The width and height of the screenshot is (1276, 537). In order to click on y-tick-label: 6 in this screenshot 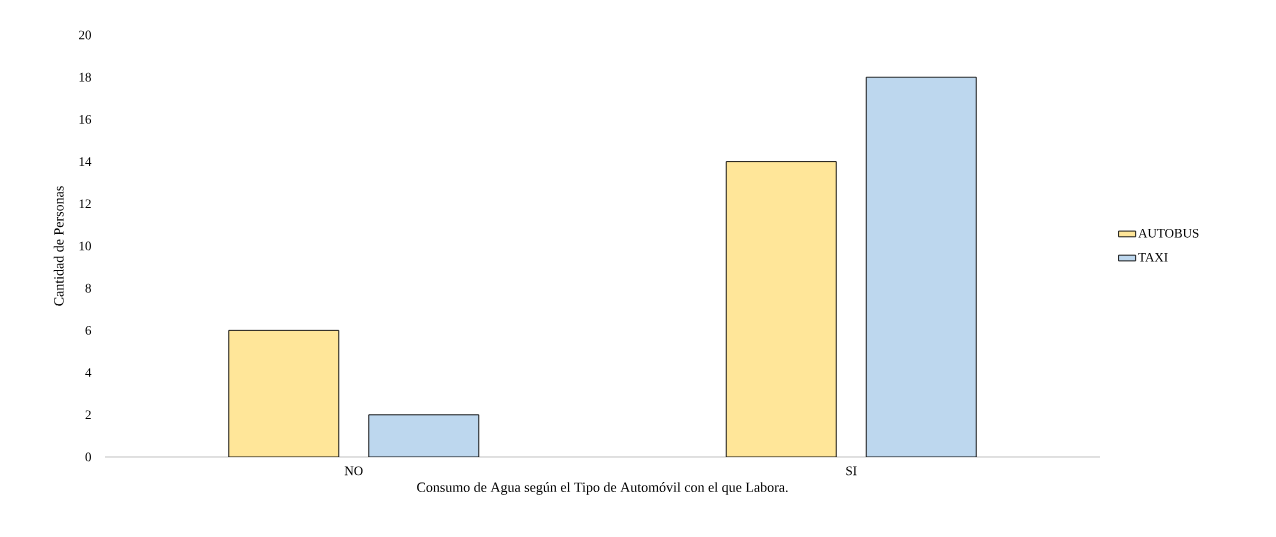, I will do `click(88, 330)`.